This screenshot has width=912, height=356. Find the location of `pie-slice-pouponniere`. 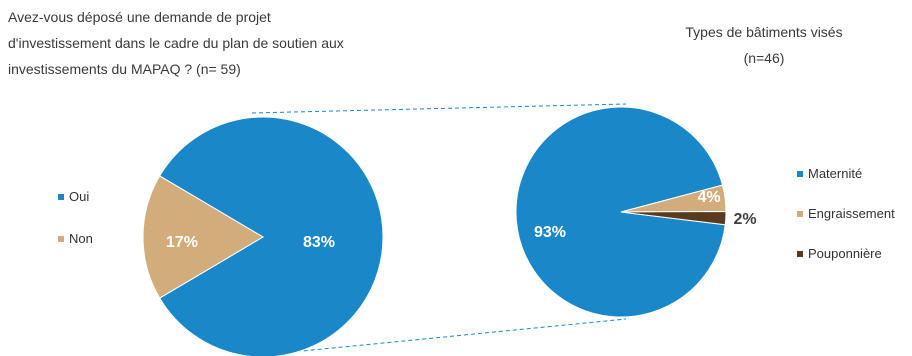

pie-slice-pouponniere is located at coordinates (673, 218).